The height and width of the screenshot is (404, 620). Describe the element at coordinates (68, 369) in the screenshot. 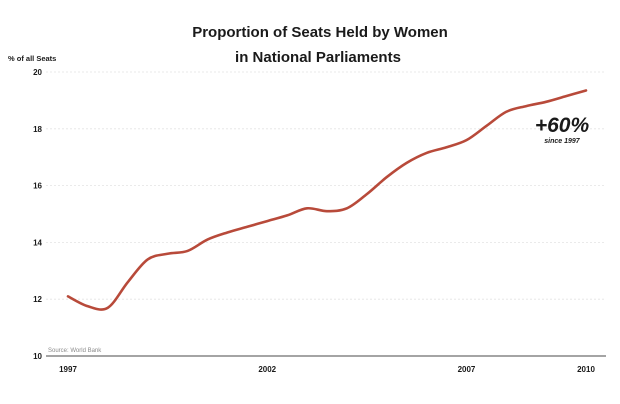

I see `x-tick-label: 1997` at that location.